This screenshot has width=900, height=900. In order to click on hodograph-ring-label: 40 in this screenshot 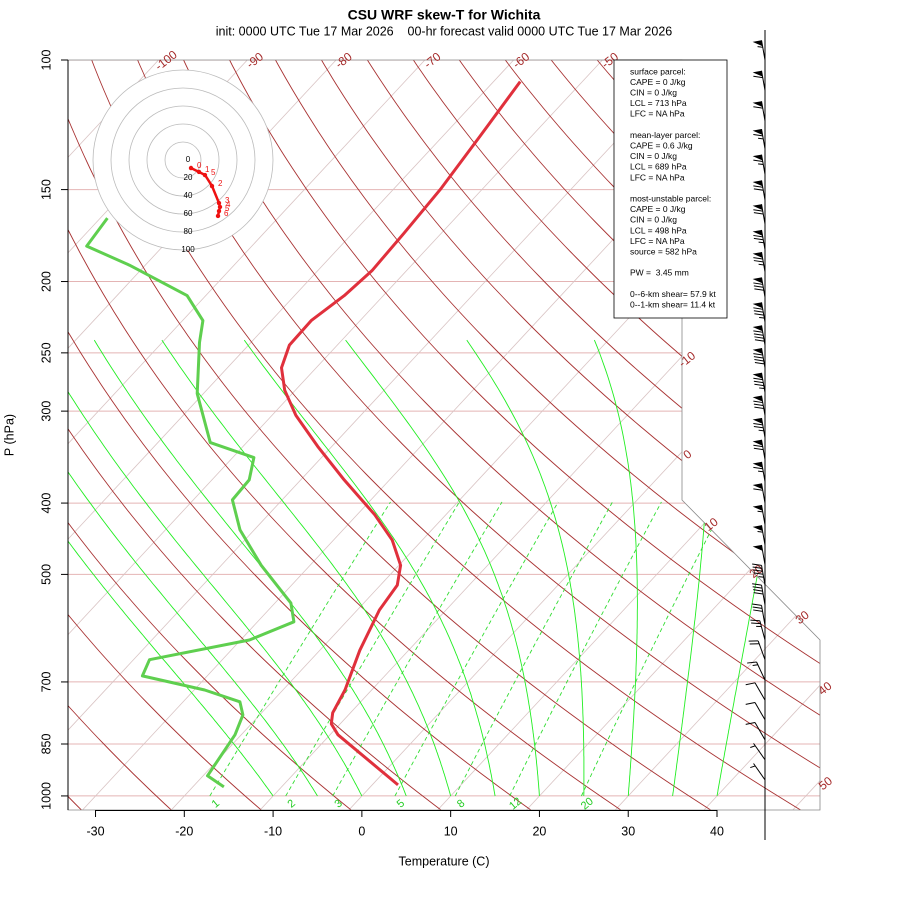, I will do `click(188, 195)`.